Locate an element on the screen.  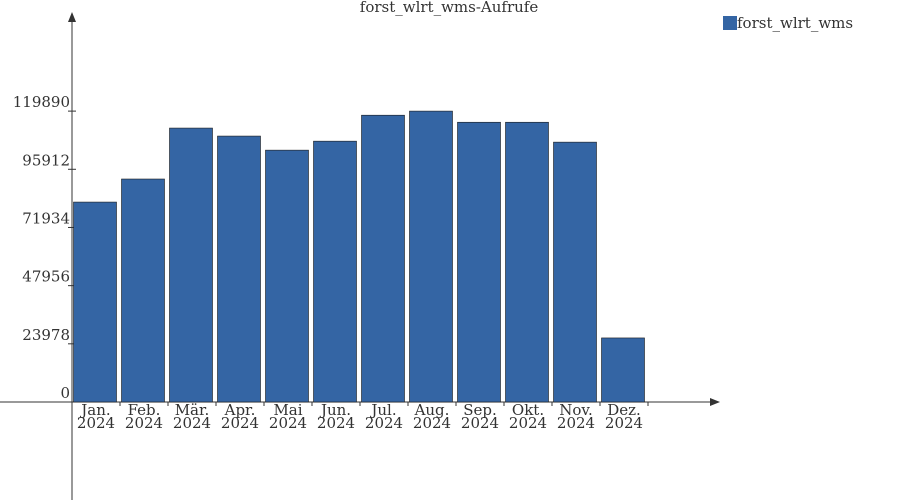
x-tick-label: Dez. 2024 is located at coordinates (624, 416).